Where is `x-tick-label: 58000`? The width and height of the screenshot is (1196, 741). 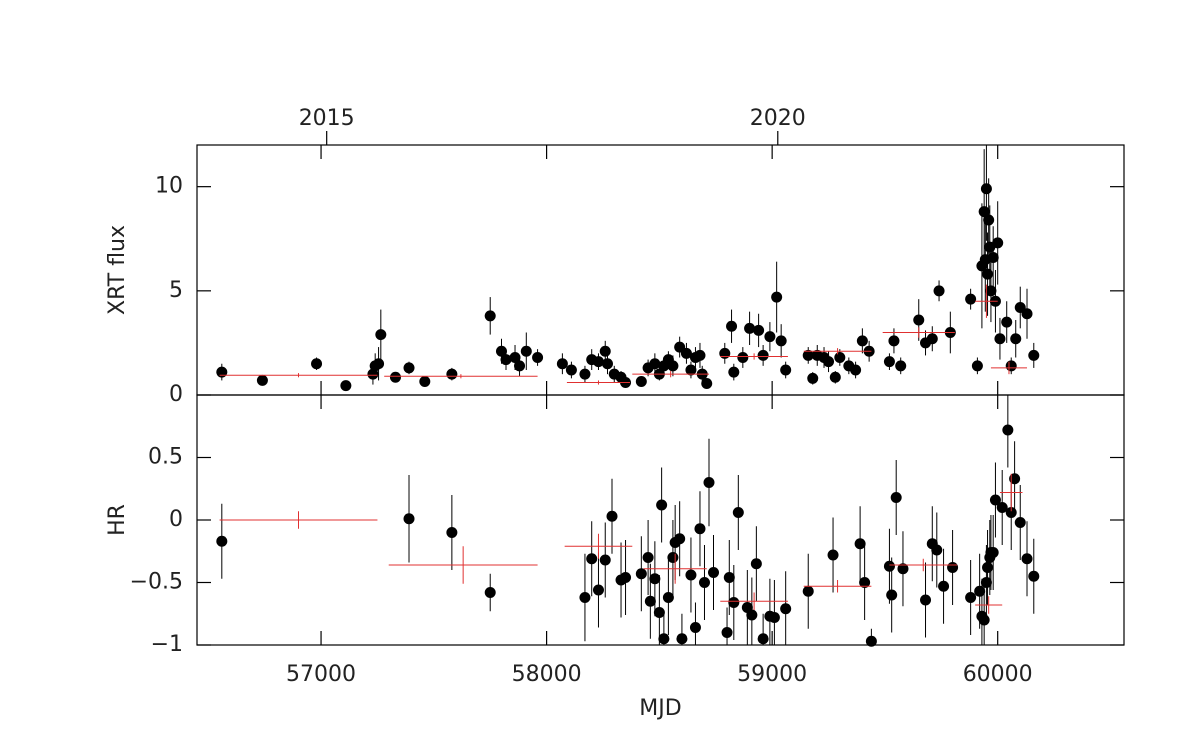
x-tick-label: 58000 is located at coordinates (547, 674).